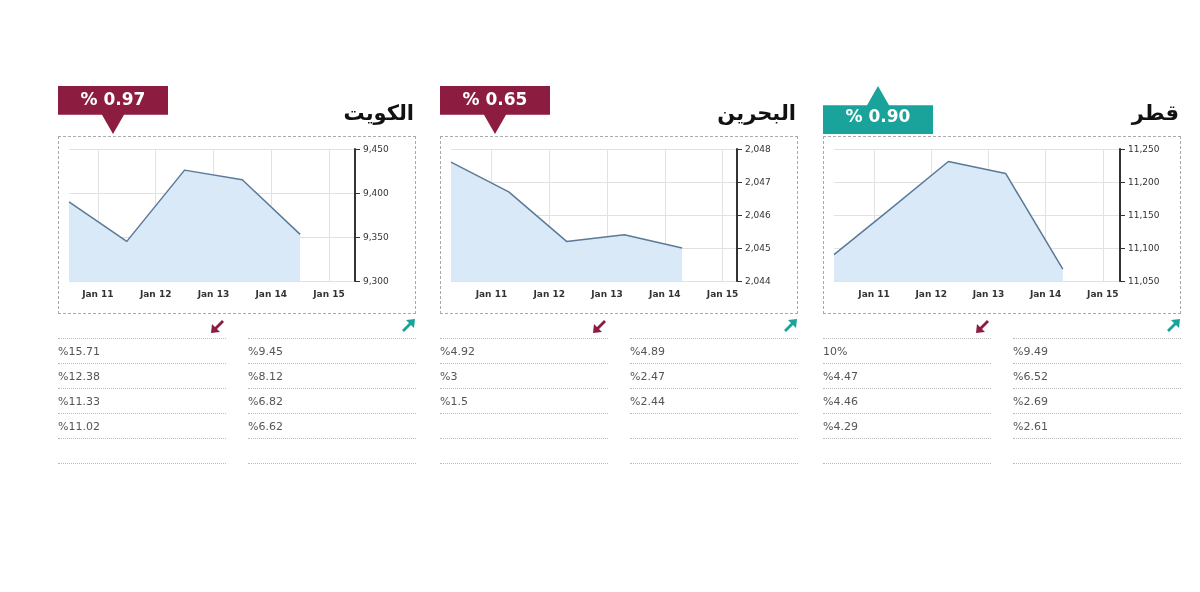  Describe the element at coordinates (376, 281) in the screenshot. I see `y-tick-label: 9,300` at that location.